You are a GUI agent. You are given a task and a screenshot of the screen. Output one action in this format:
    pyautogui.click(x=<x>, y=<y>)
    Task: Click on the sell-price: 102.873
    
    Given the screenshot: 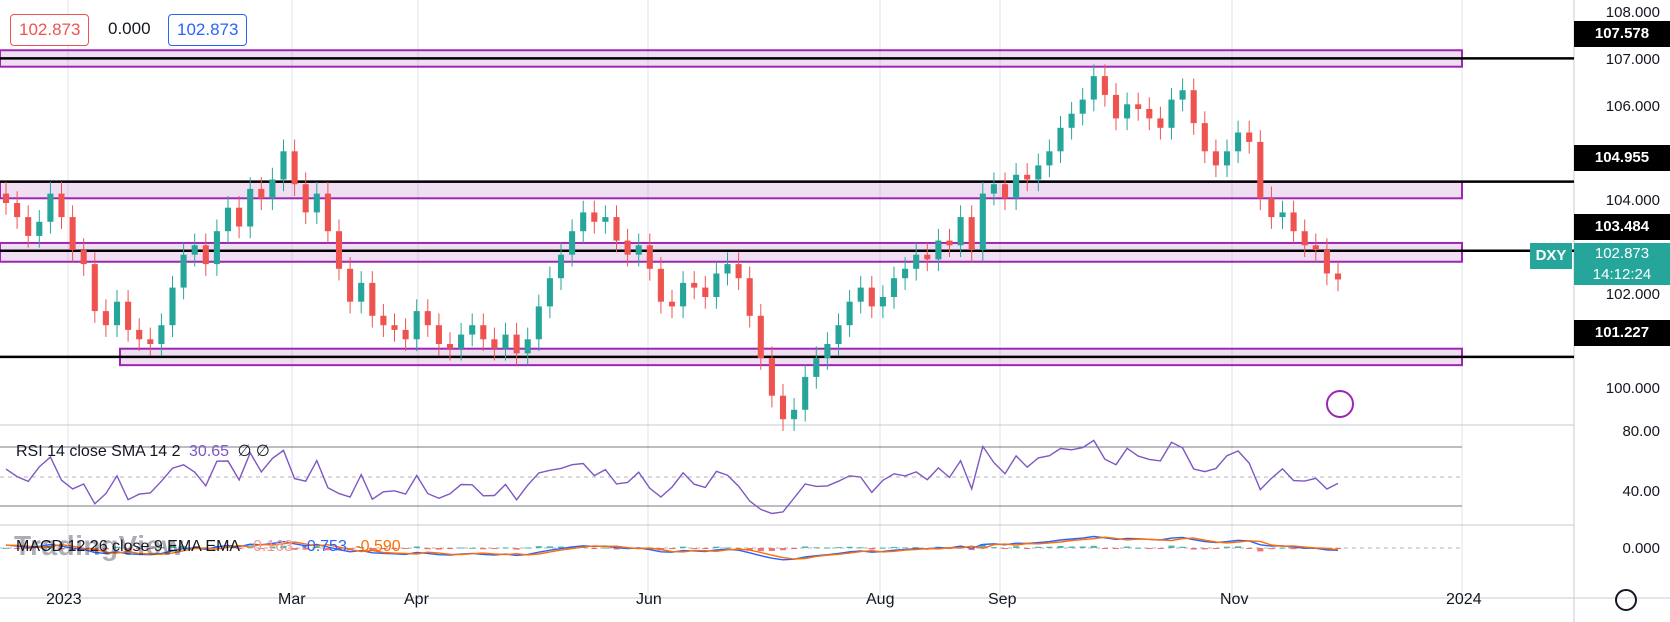 What is the action you would take?
    pyautogui.click(x=50, y=30)
    